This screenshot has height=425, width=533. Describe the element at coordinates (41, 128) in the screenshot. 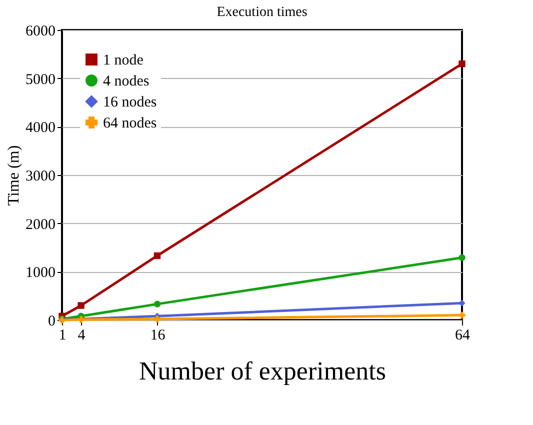

I see `y-tick-label: 4000` at that location.